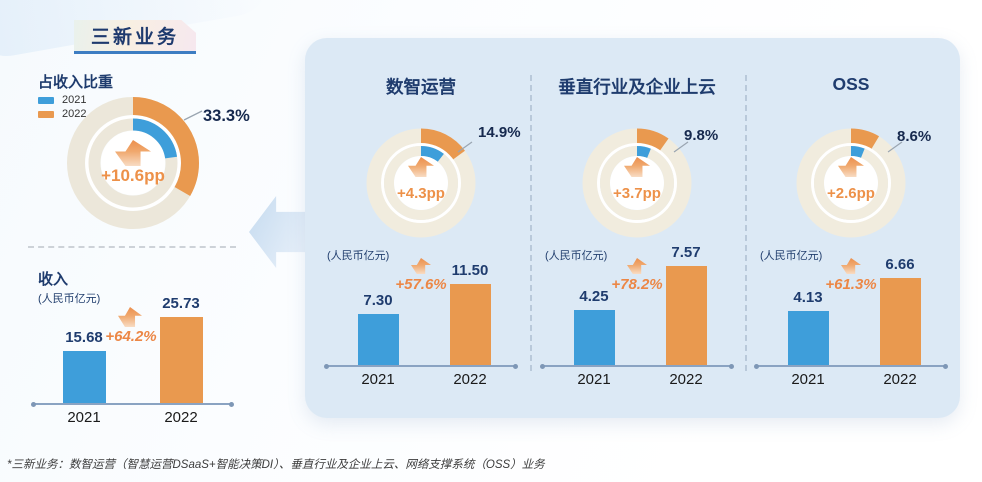  I want to click on growth-label-0: +57.6%, so click(421, 284).